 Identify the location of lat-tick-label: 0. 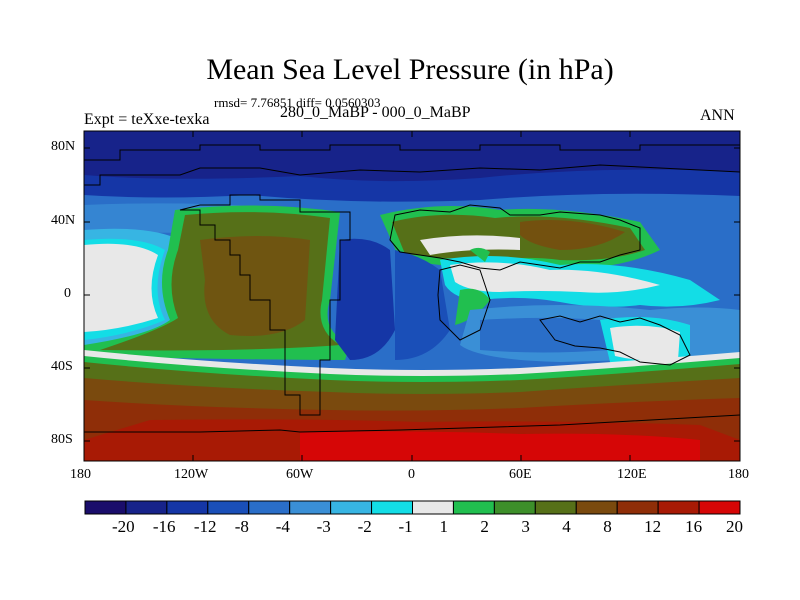
(67, 293).